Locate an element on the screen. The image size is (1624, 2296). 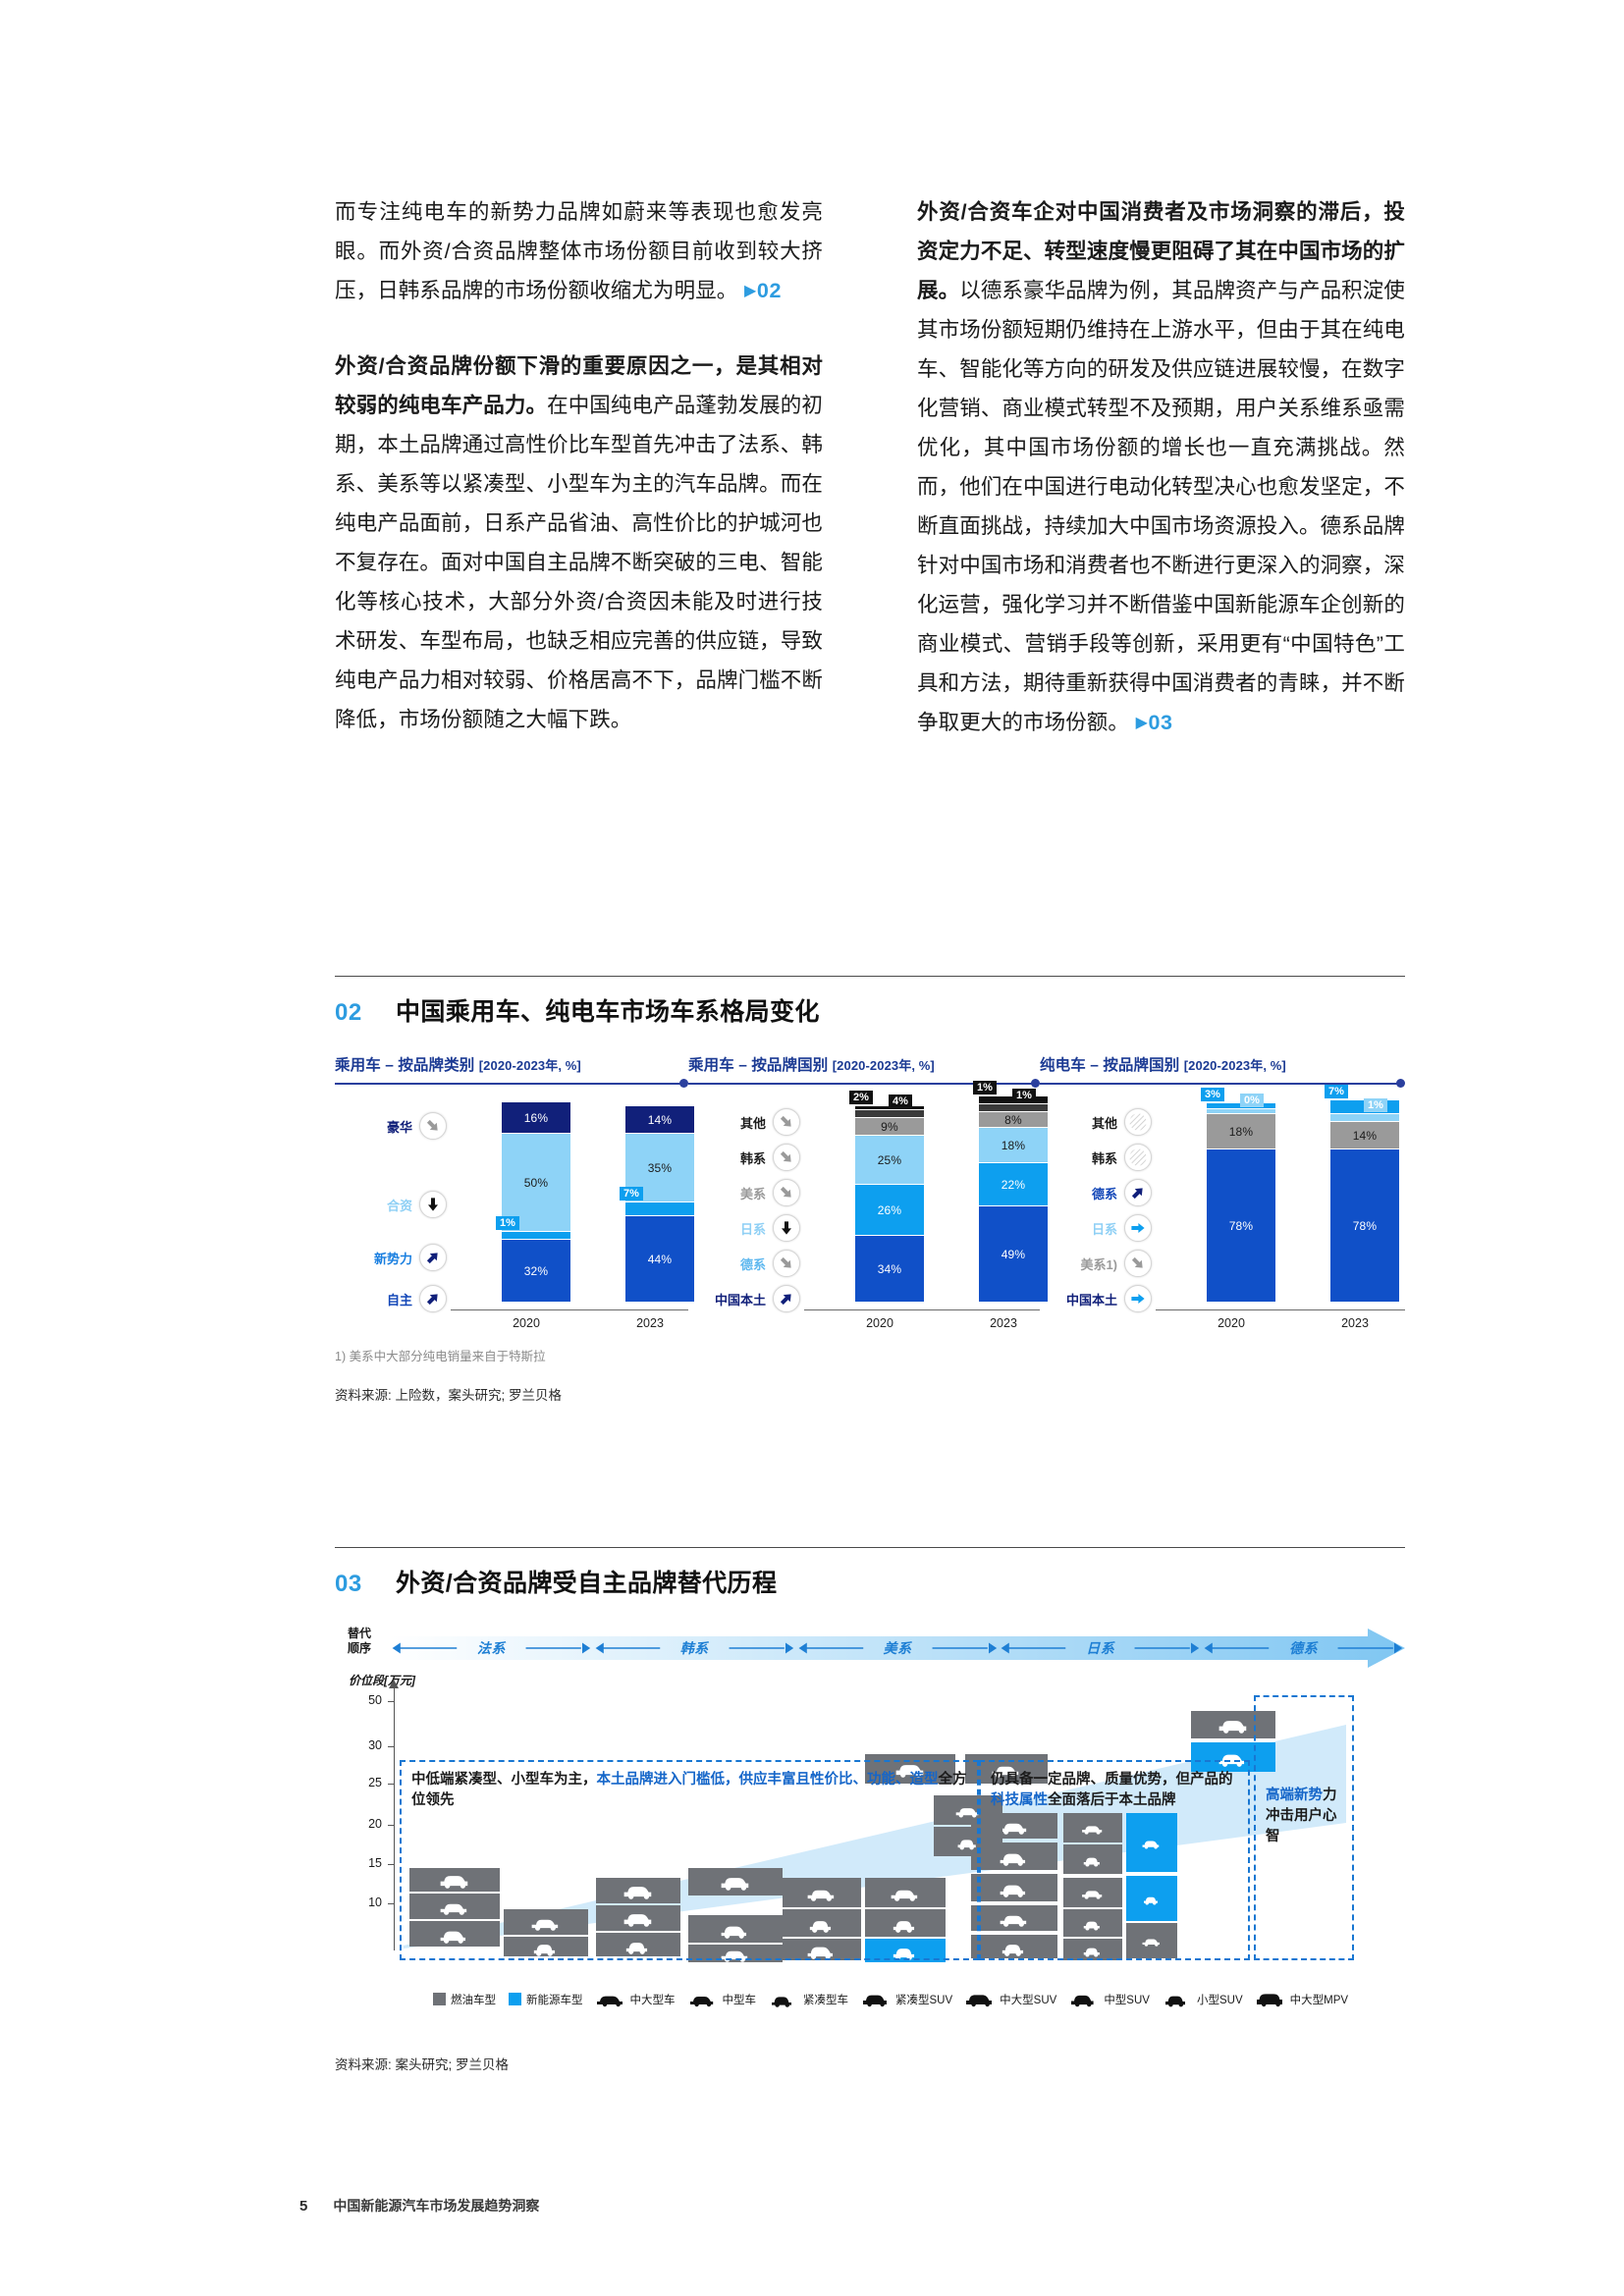
bar-value-label: 49% is located at coordinates (1013, 1254).